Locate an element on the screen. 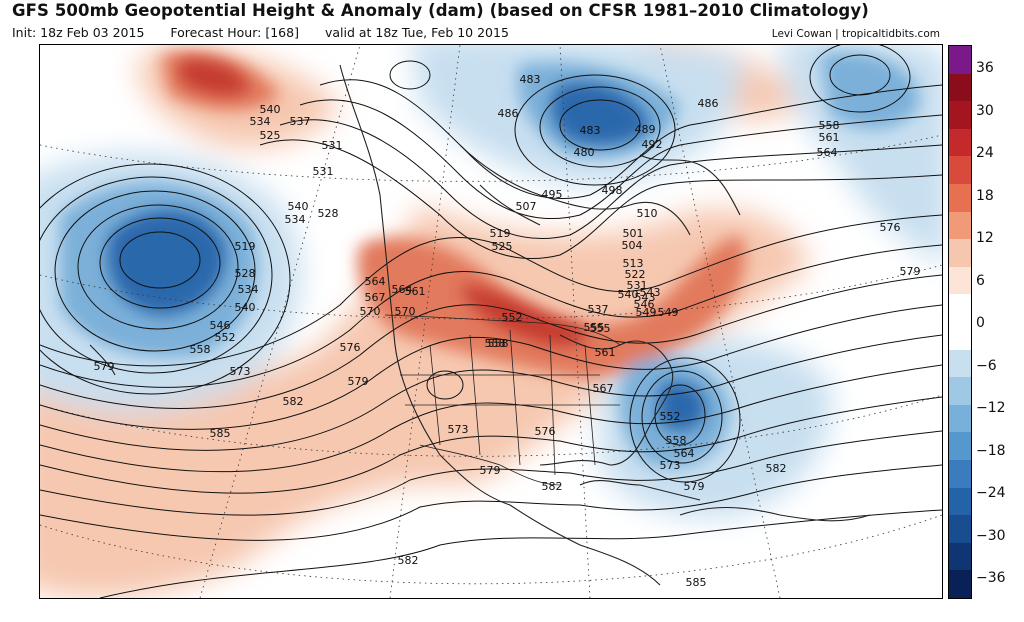 This screenshot has width=1024, height=622. init-time: Init: 18z Feb 03 2015 is located at coordinates (78, 32).